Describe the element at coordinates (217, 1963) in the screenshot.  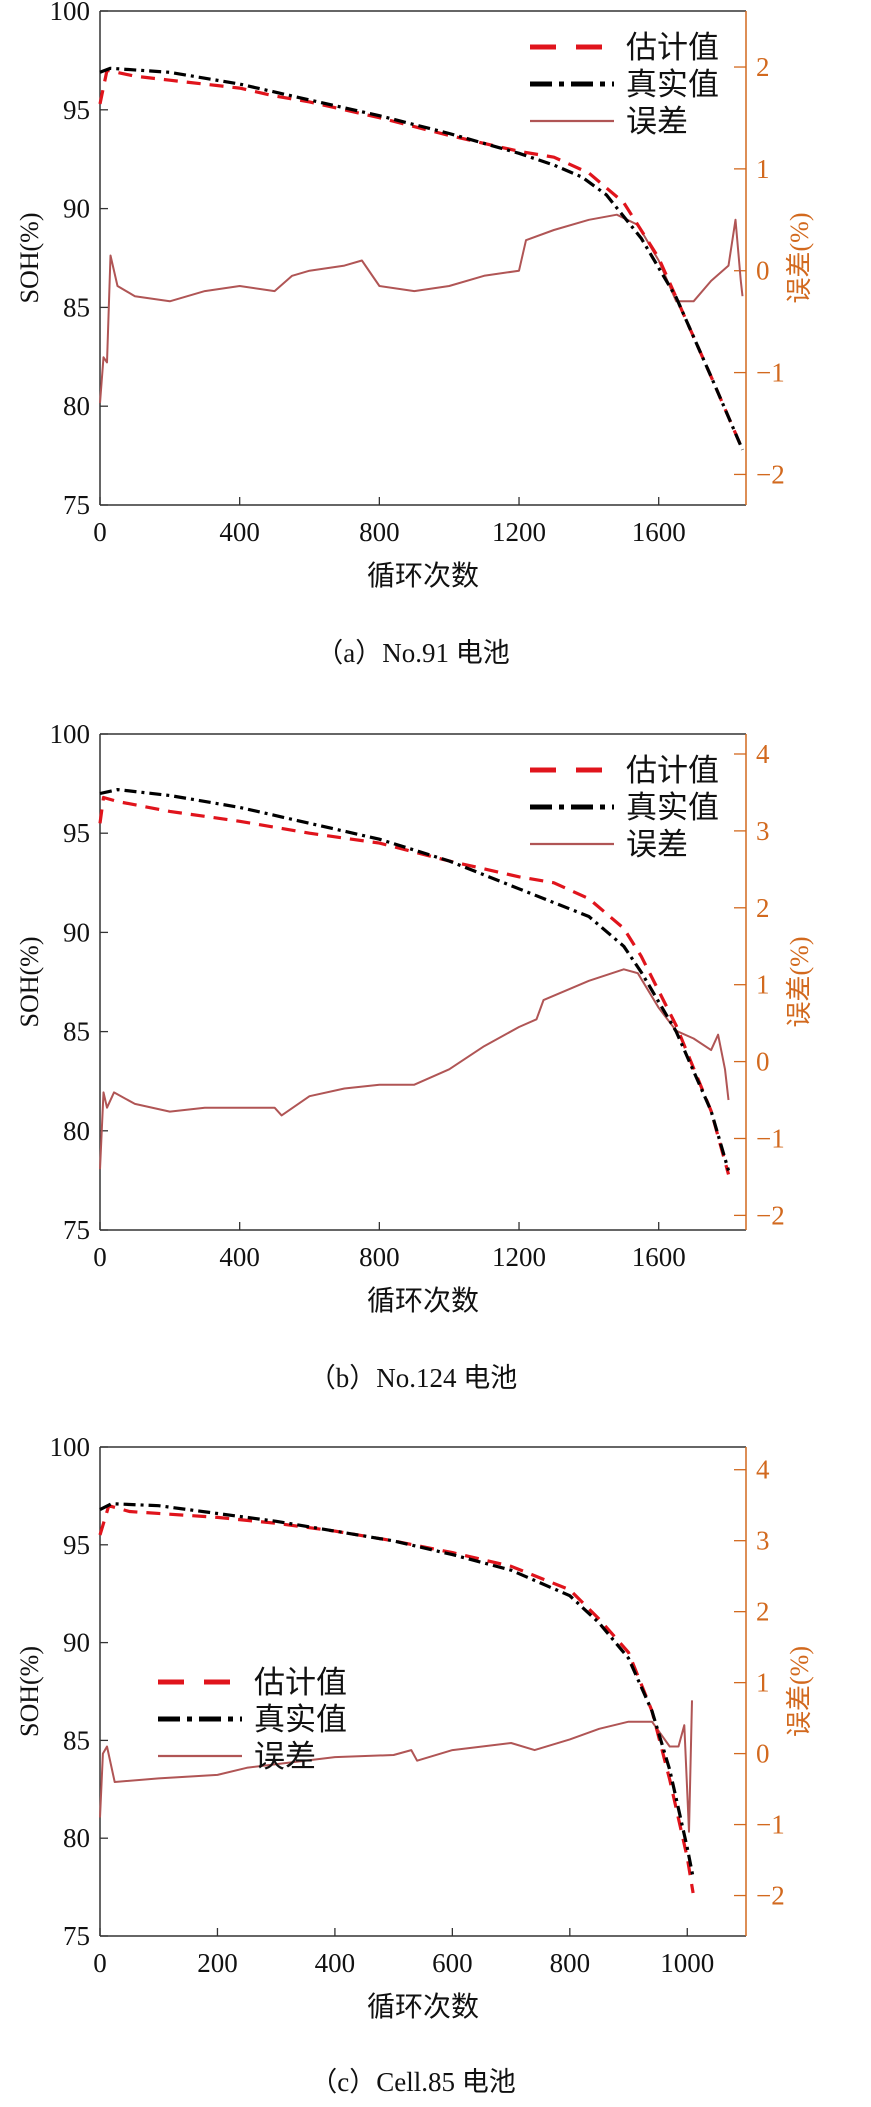
I see `x-tick-label: 200` at that location.